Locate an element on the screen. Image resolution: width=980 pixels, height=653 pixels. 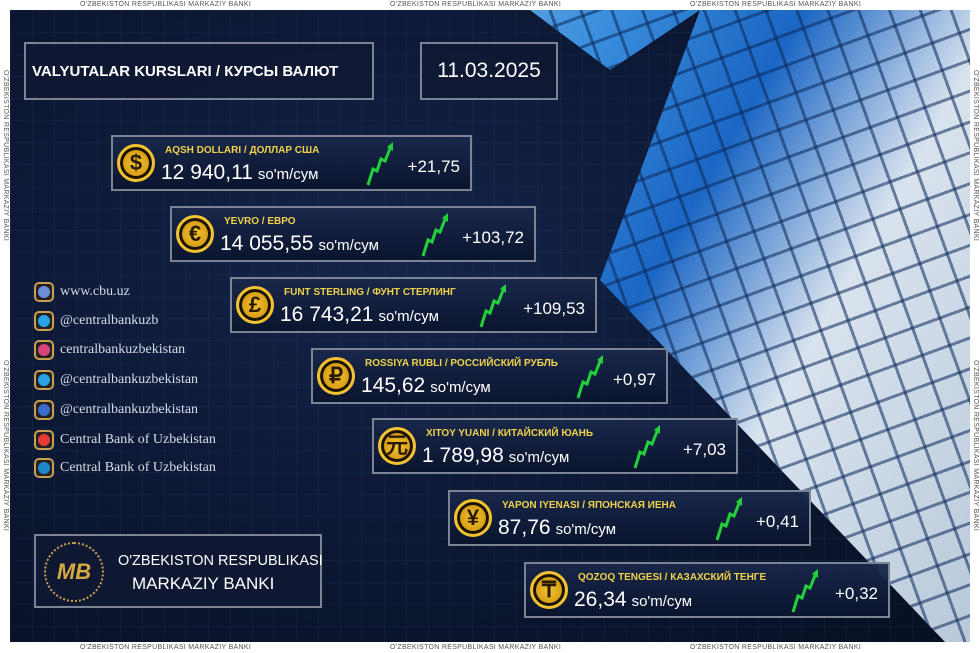
rate-change: +109,53 is located at coordinates (554, 308).